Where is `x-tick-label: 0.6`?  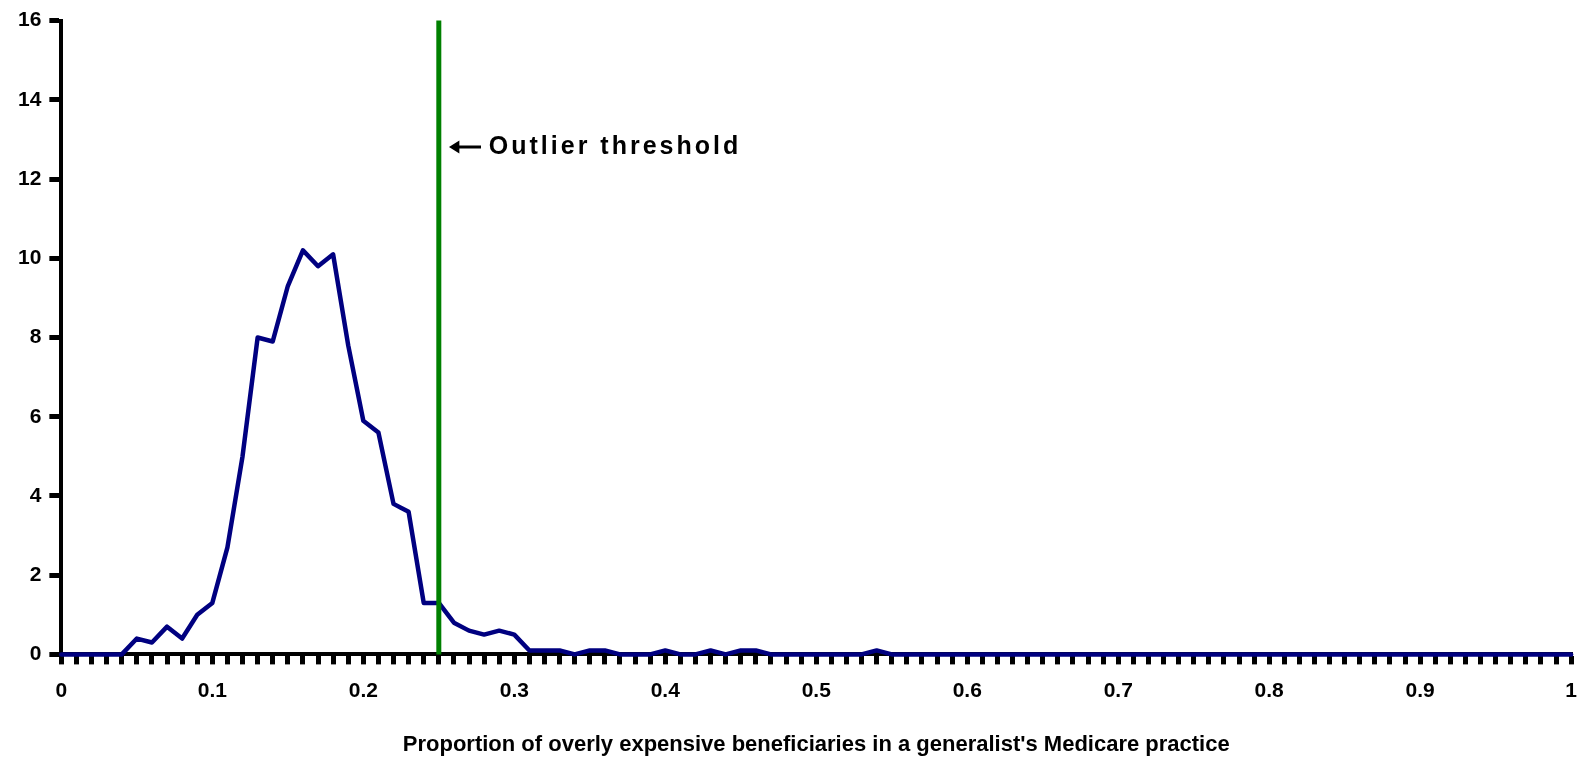 x-tick-label: 0.6 is located at coordinates (967, 689).